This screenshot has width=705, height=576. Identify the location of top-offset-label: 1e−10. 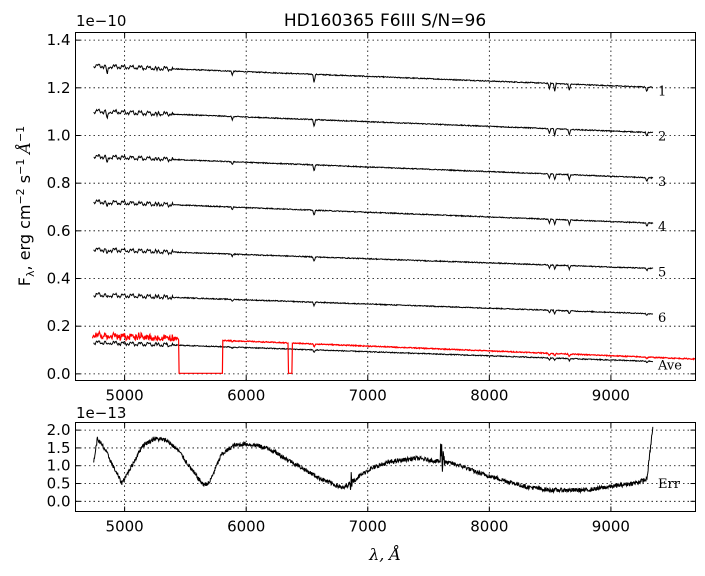
(101, 21).